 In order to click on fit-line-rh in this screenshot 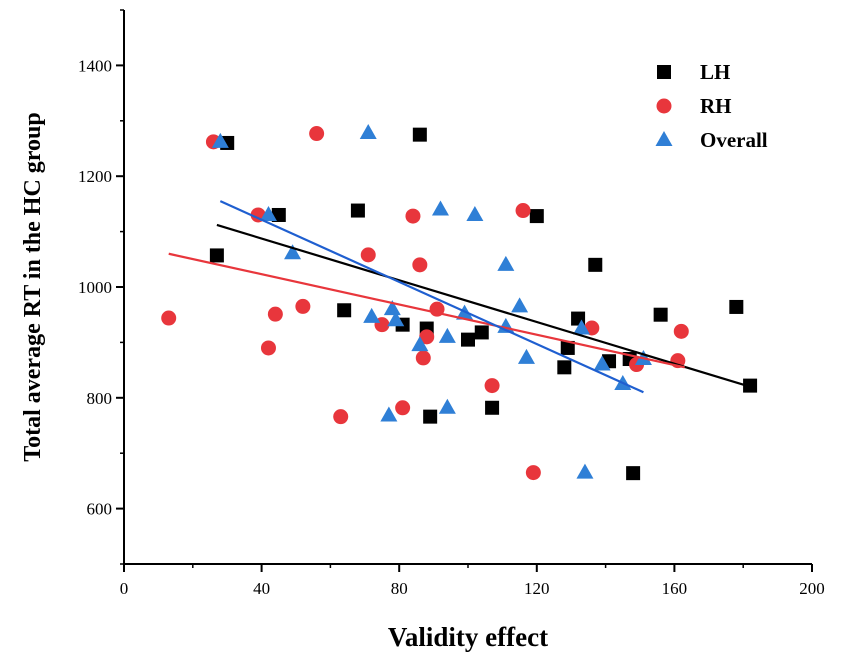, I will do `click(426, 310)`.